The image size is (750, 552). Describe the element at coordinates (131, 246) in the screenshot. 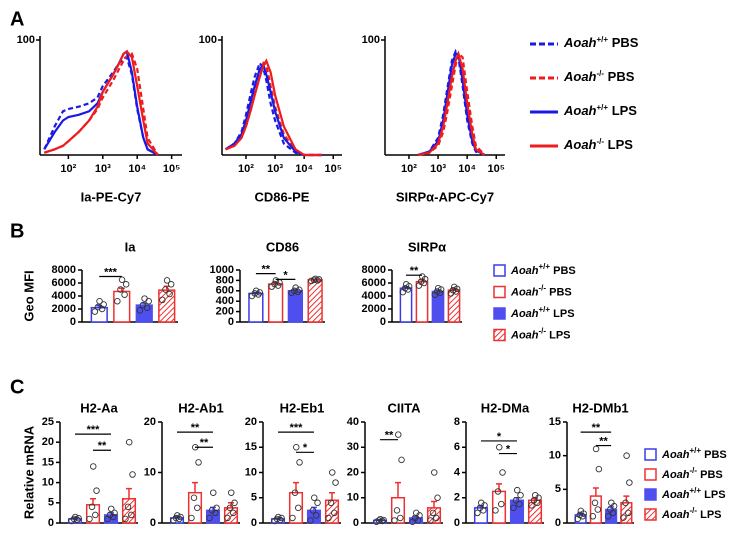

I see `chart-title: Ia` at that location.